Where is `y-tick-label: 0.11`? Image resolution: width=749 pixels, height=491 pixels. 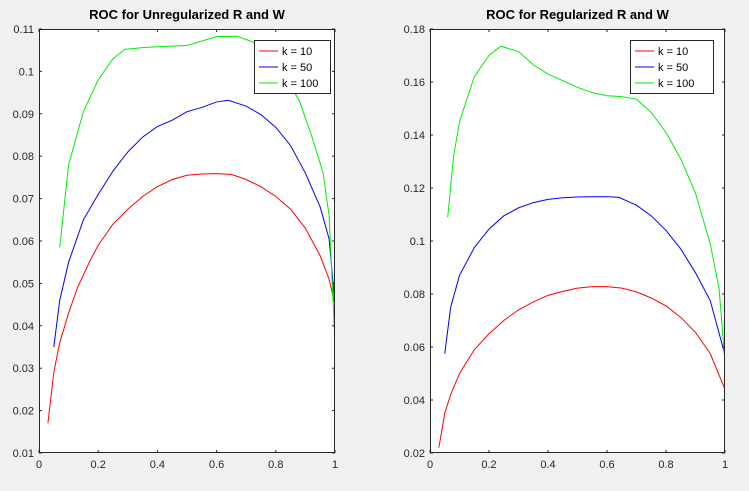 y-tick-label: 0.11 is located at coordinates (23, 30).